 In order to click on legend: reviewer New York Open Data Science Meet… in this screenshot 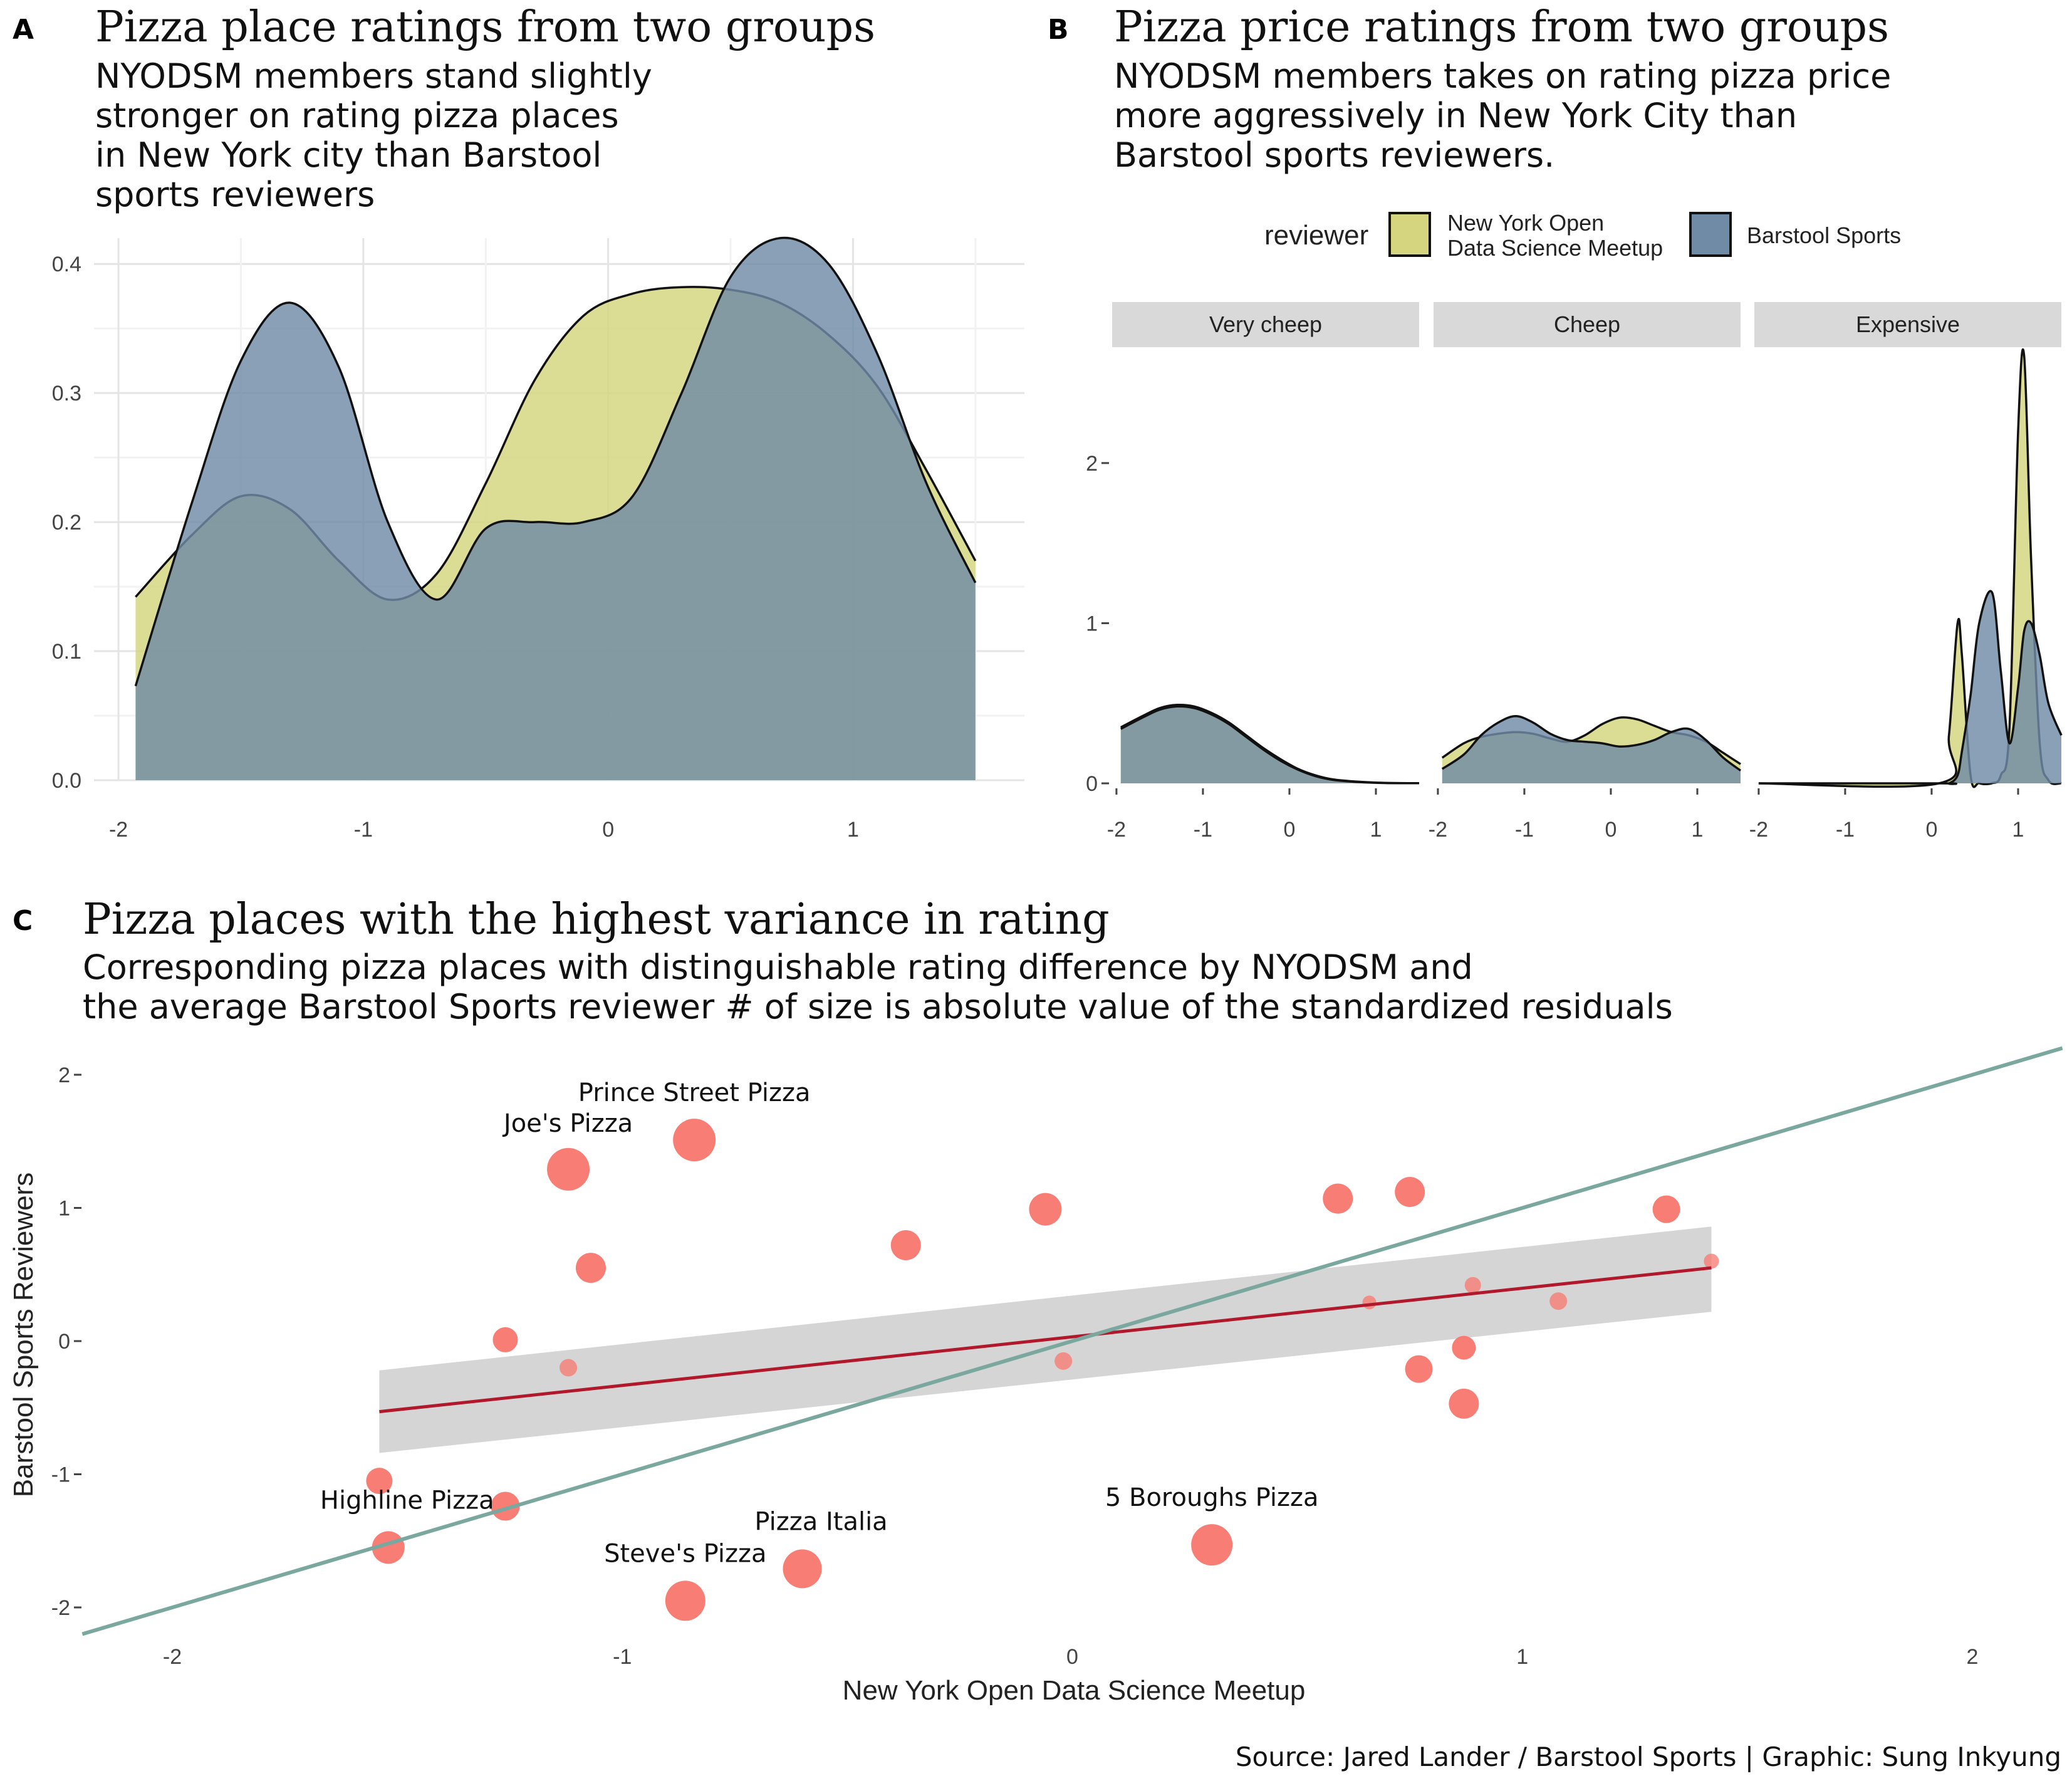, I will do `click(1582, 236)`.